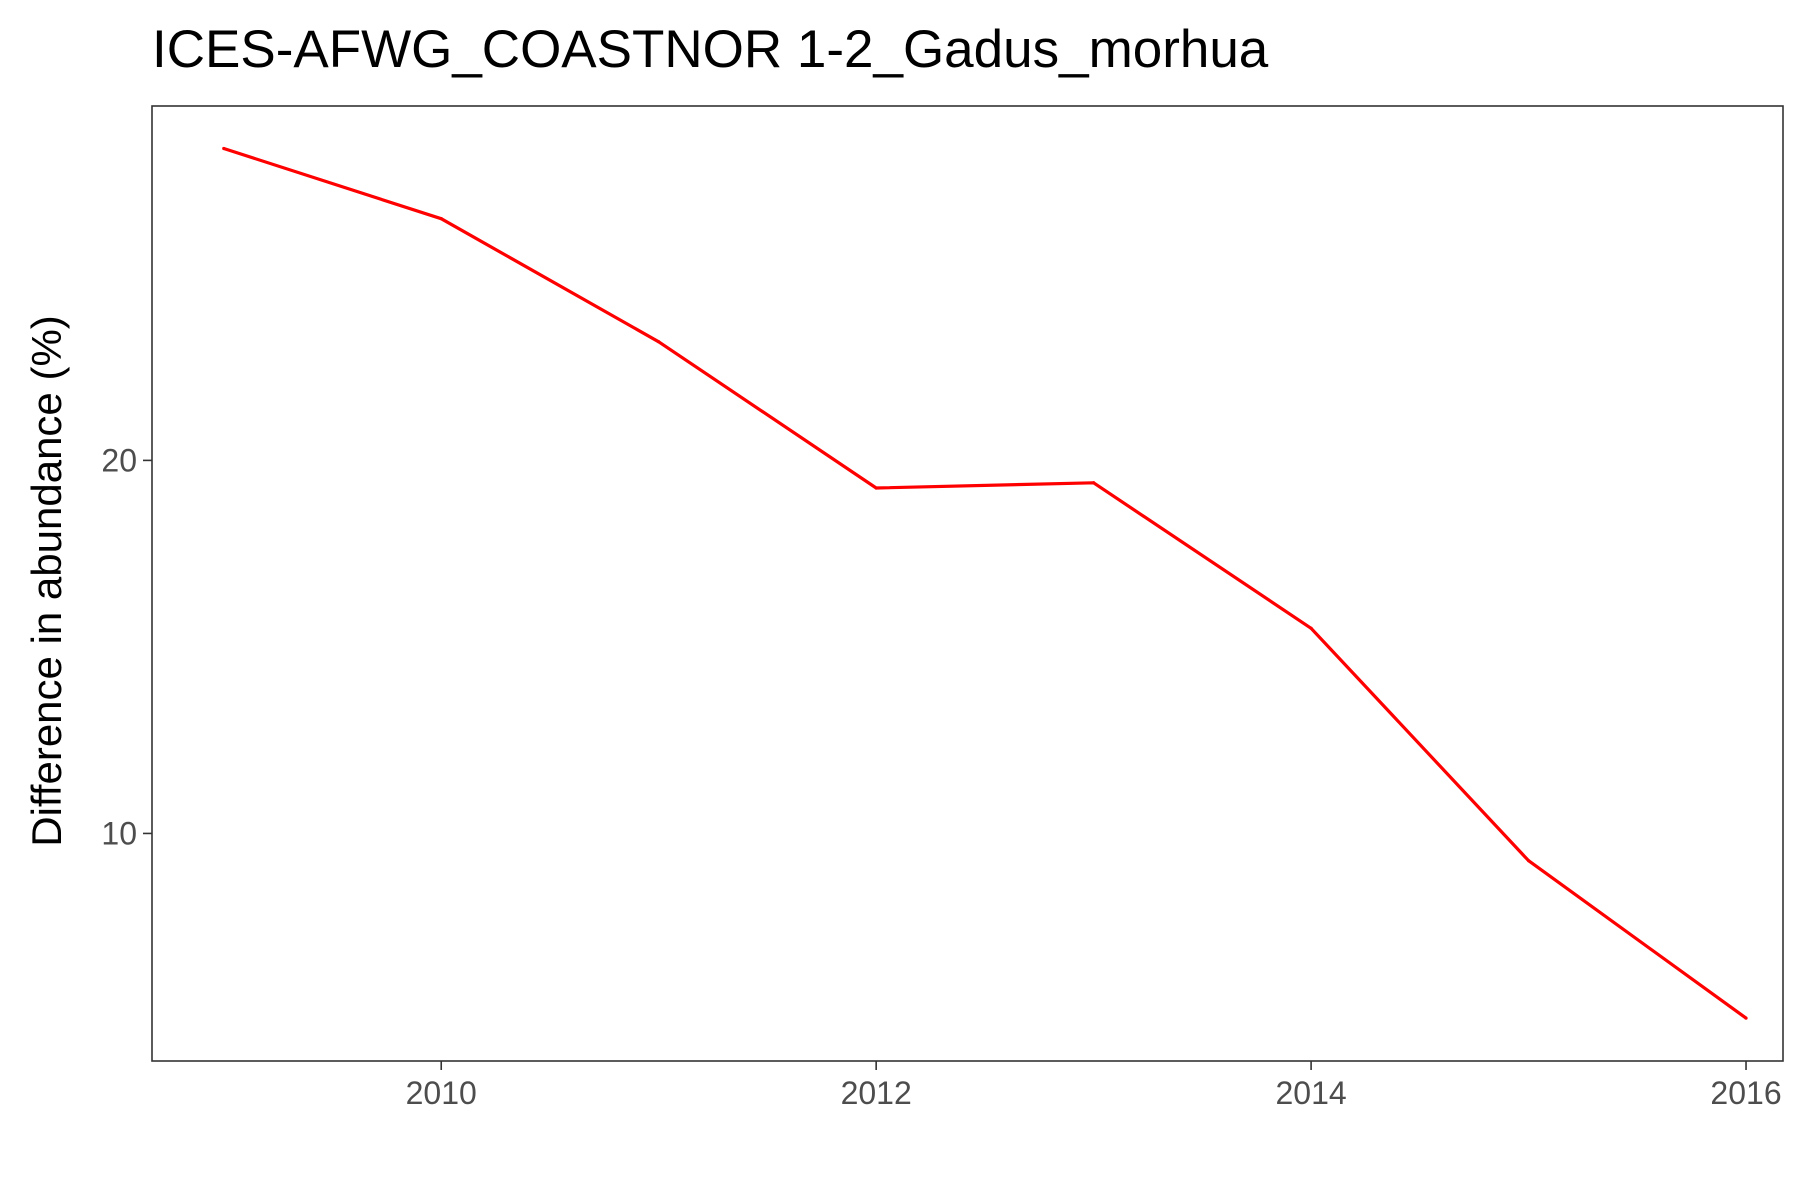 The width and height of the screenshot is (1800, 1200). What do you see at coordinates (46, 581) in the screenshot?
I see `y-axis-label: Difference in abundance (%)` at bounding box center [46, 581].